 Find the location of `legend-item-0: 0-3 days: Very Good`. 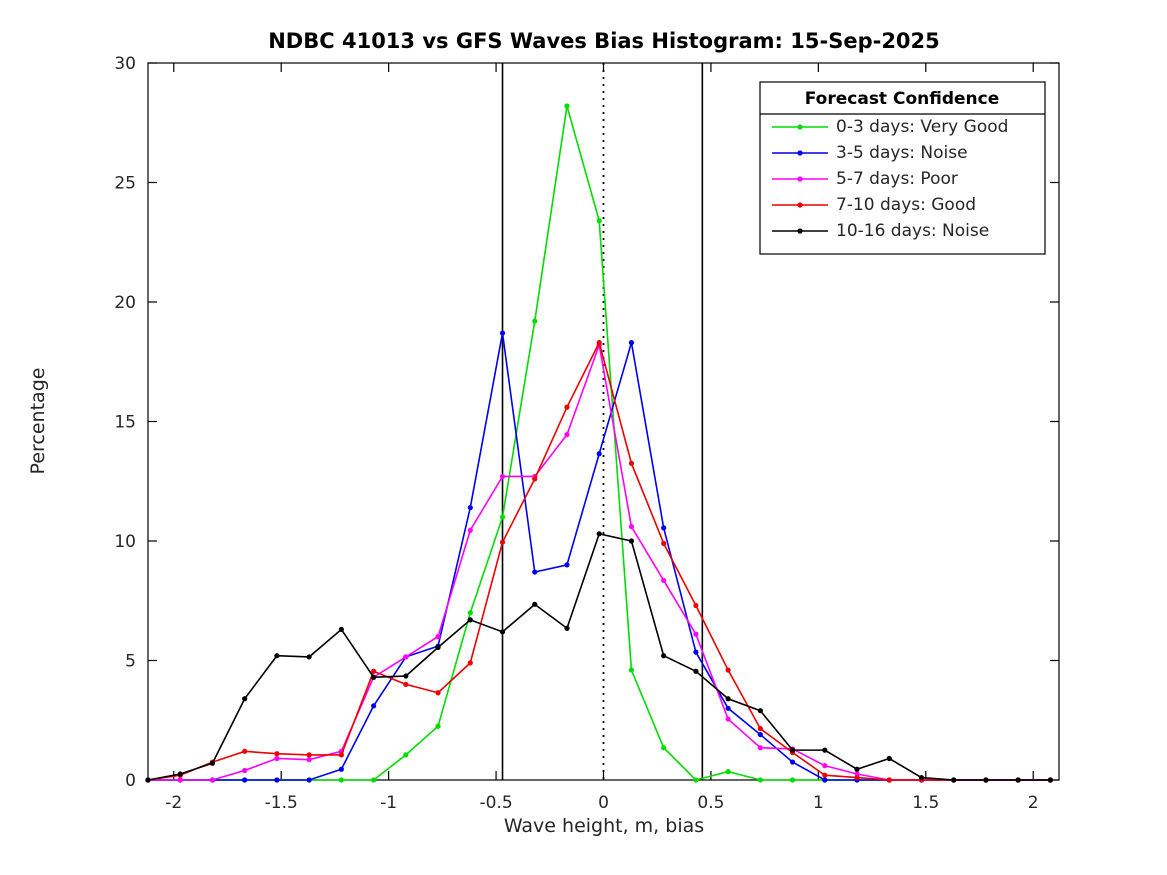

legend-item-0: 0-3 days: Very Good is located at coordinates (890, 127).